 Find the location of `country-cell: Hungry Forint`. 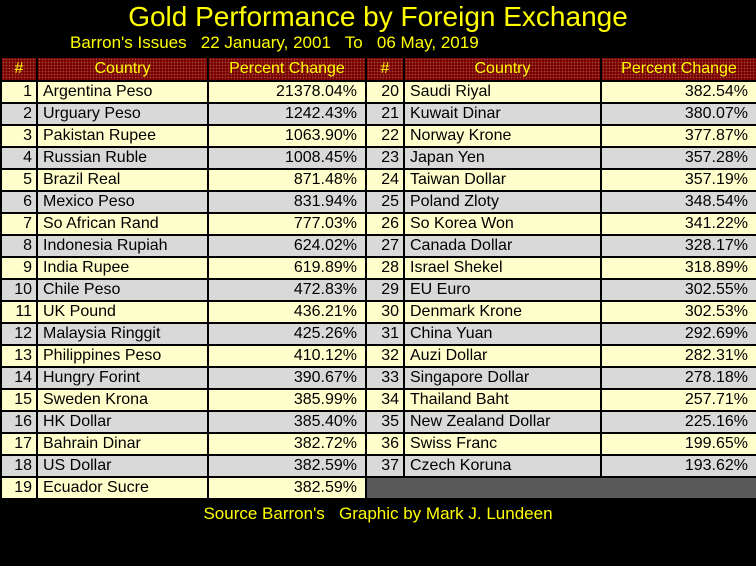

country-cell: Hungry Forint is located at coordinates (122, 378).